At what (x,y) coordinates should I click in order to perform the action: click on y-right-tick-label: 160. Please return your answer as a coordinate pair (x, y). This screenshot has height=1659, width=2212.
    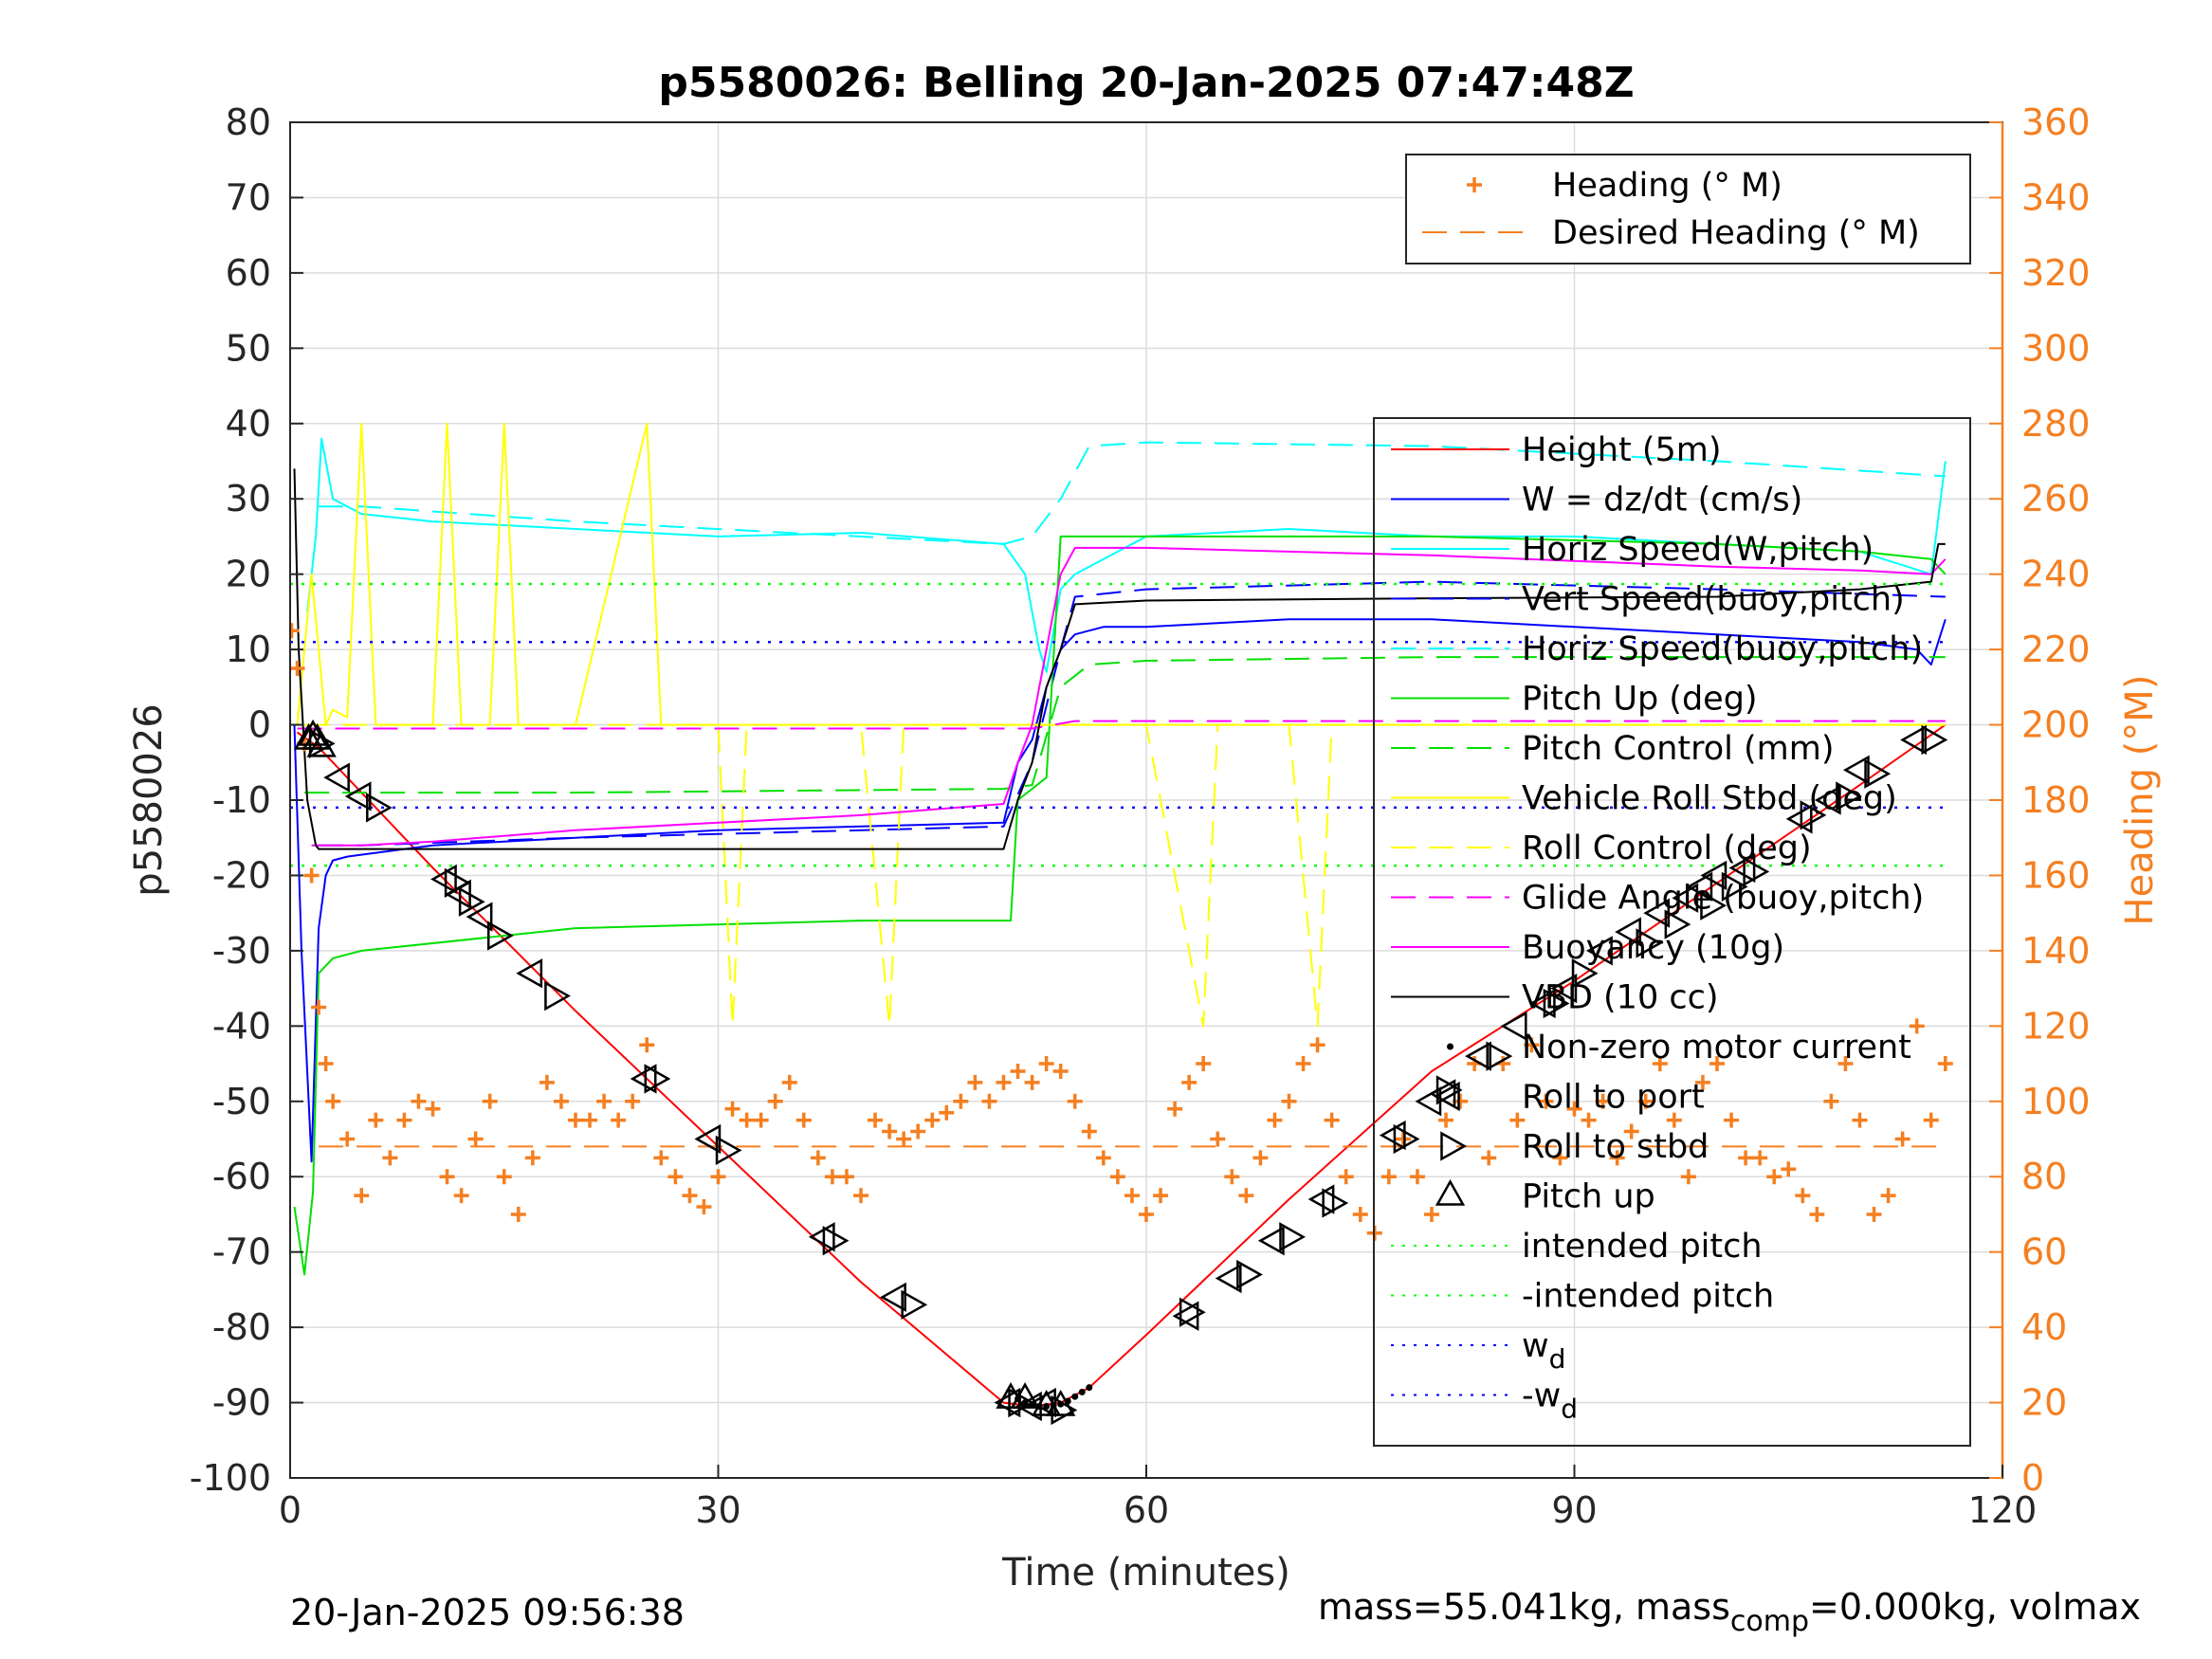
    Looking at the image, I should click on (2056, 875).